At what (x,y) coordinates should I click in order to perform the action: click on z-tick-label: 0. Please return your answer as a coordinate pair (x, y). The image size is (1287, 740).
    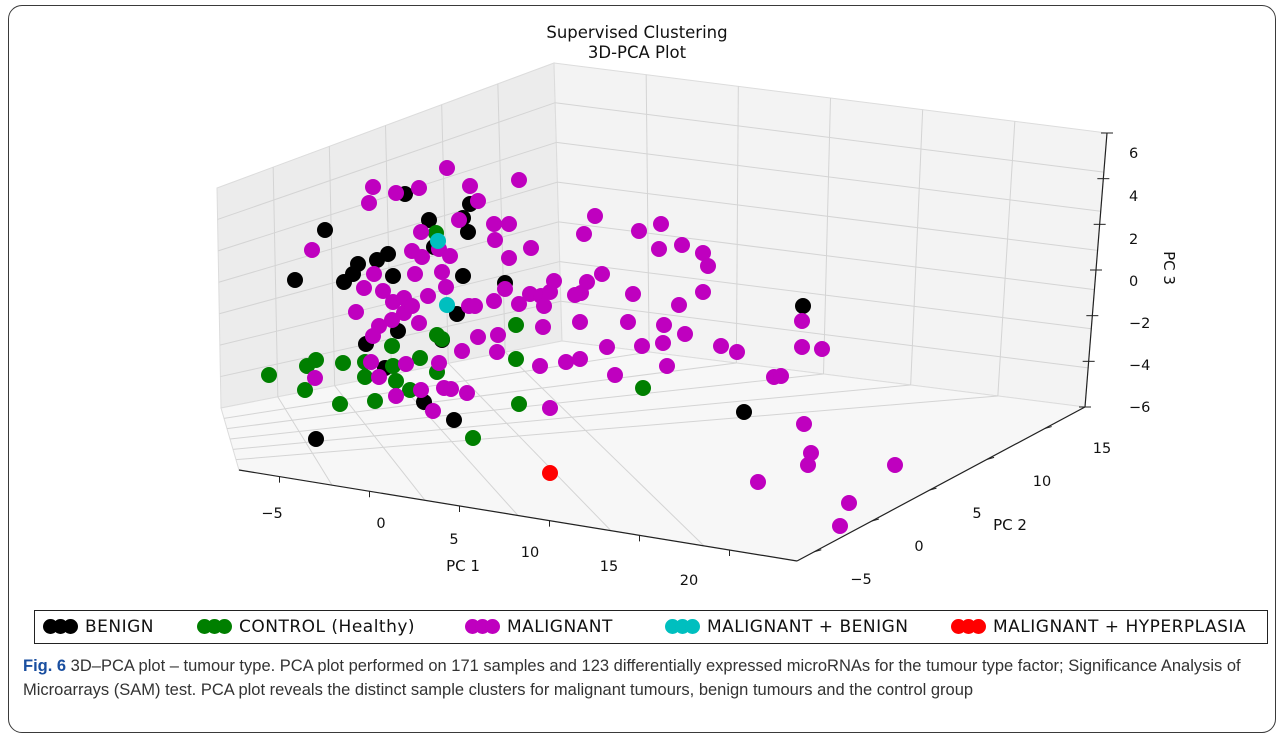
    Looking at the image, I should click on (1133, 282).